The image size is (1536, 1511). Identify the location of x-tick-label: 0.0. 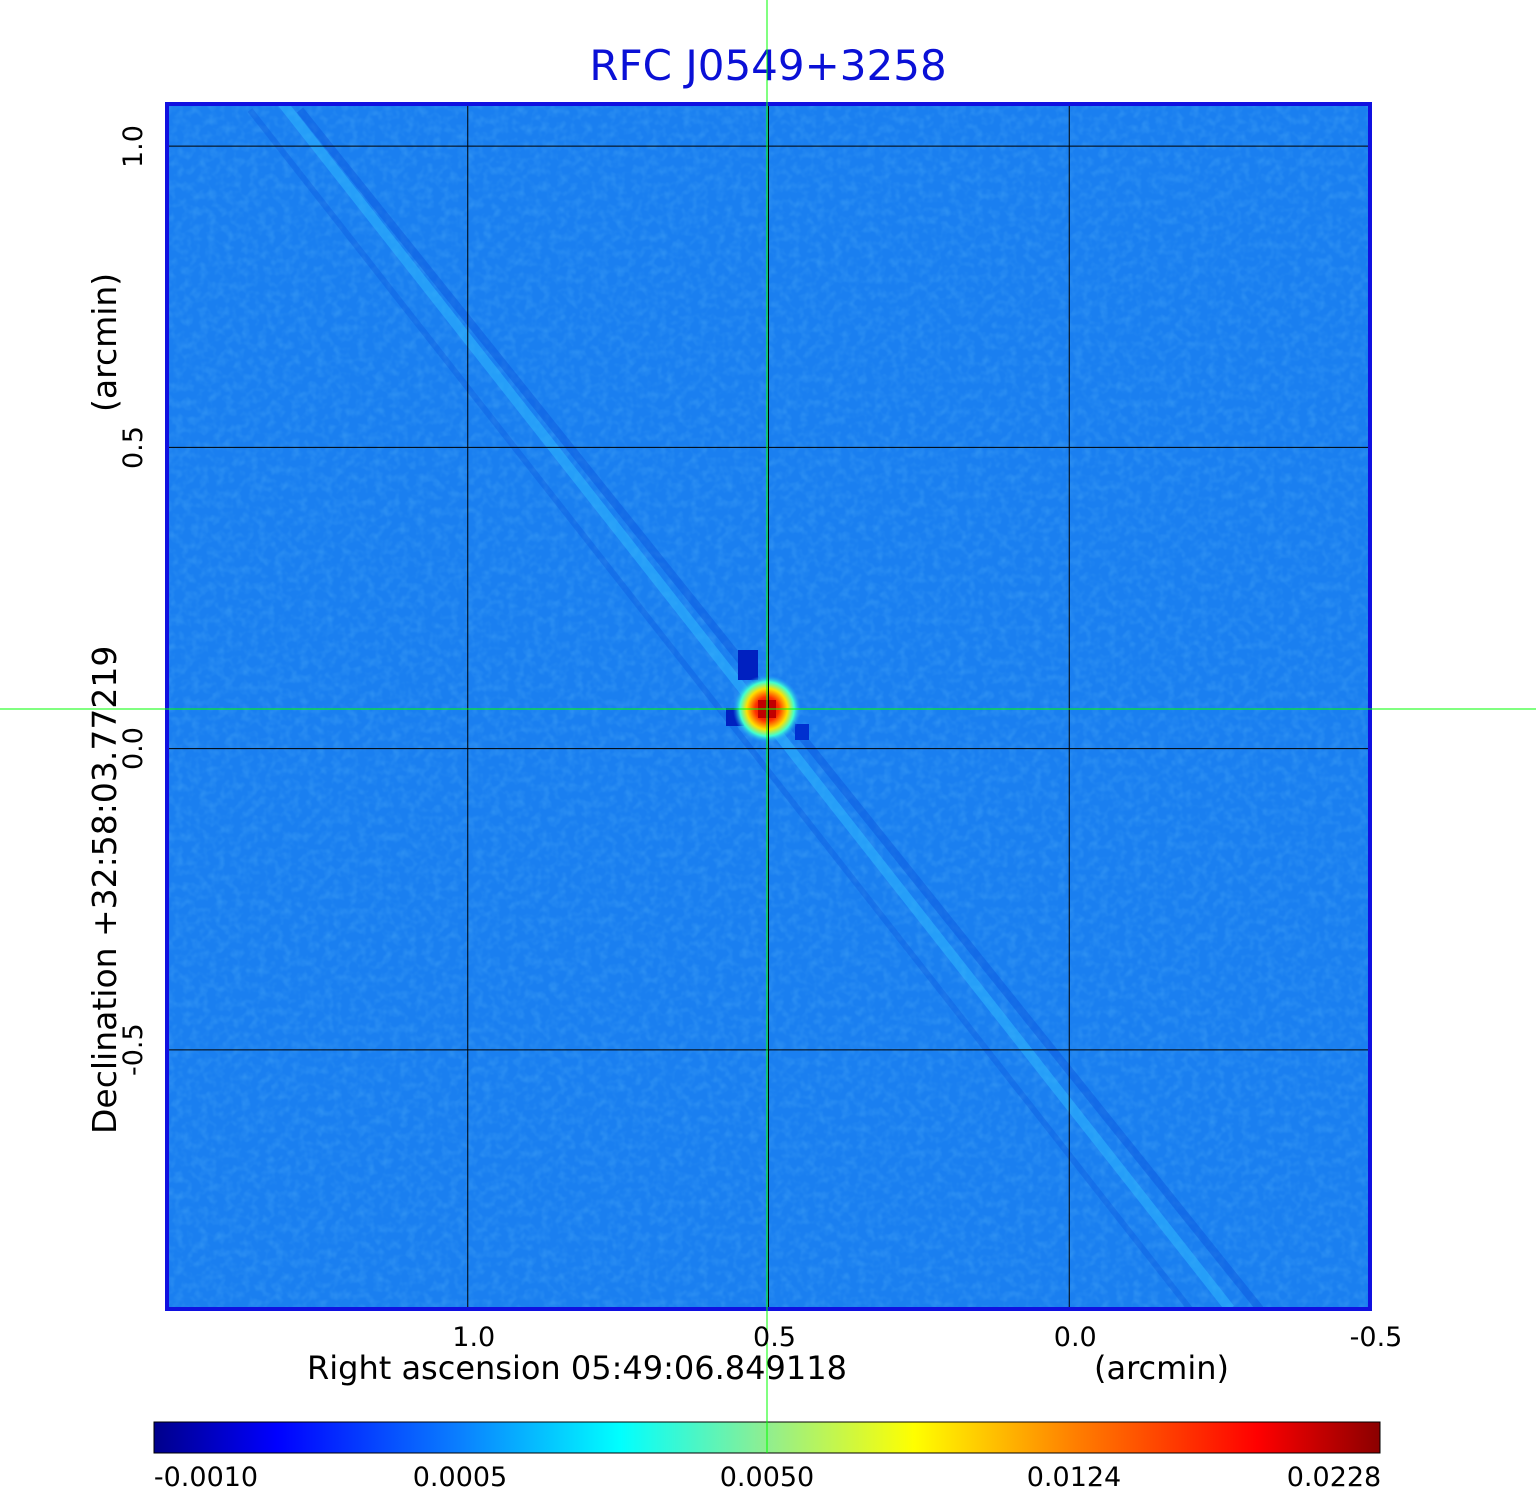
(1075, 1337).